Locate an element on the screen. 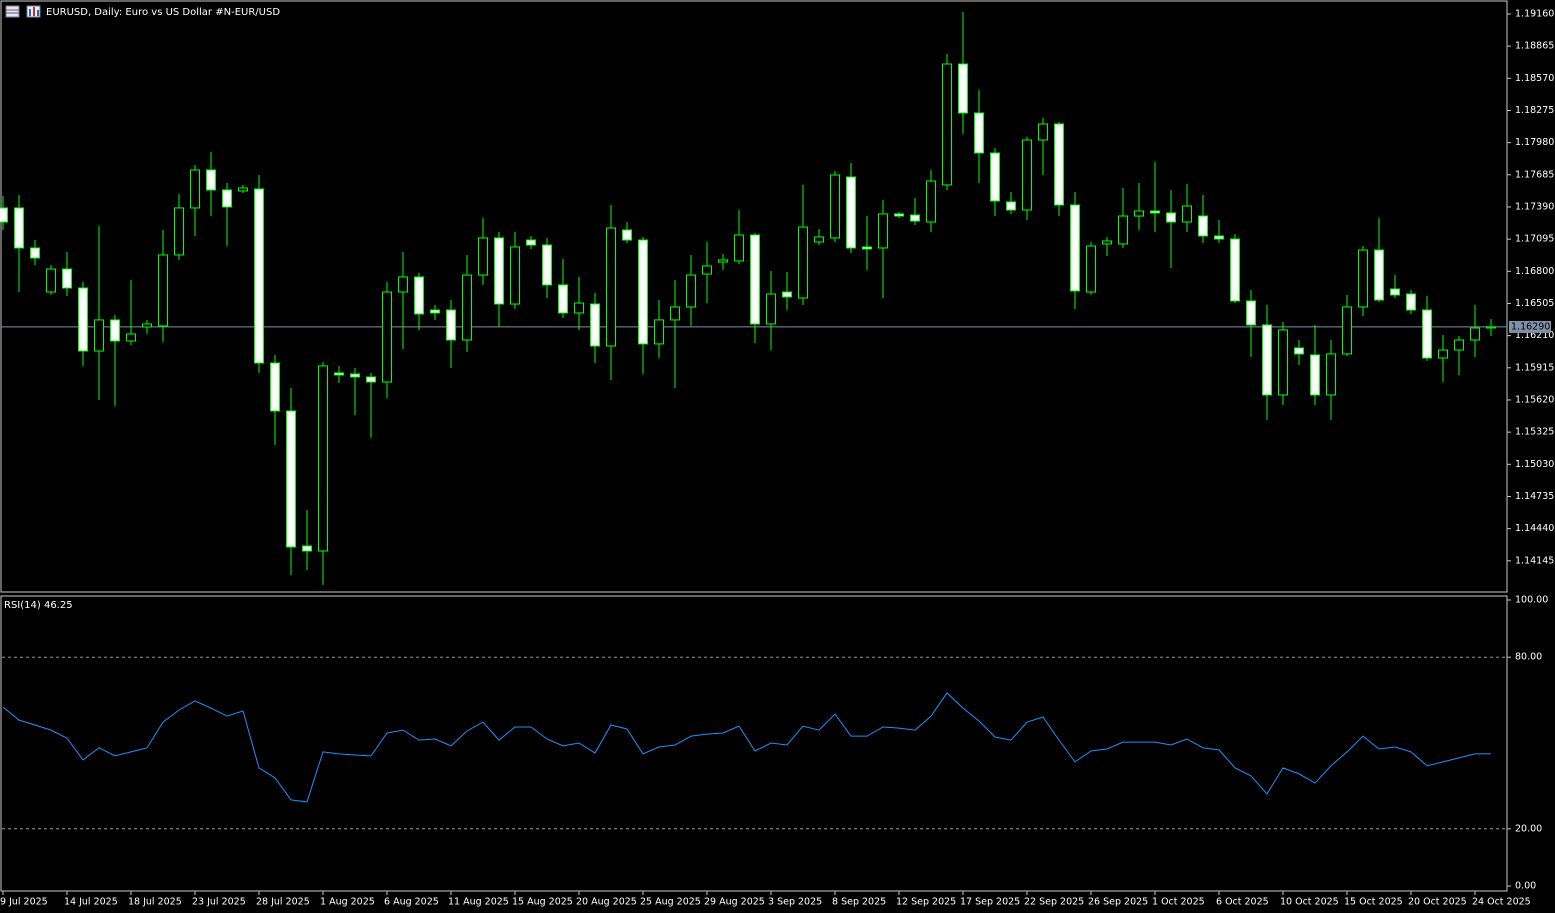 The height and width of the screenshot is (913, 1555). x-tick-label: 3 Sep 2025 is located at coordinates (795, 902).